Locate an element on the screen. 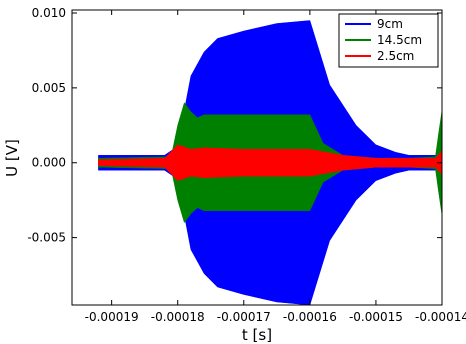  y-tick-label: 0.000 is located at coordinates (49, 163).